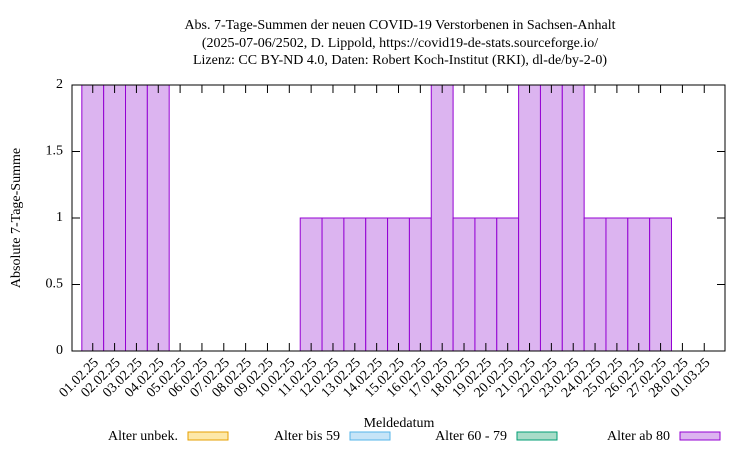 The width and height of the screenshot is (750, 450). What do you see at coordinates (143, 436) in the screenshot?
I see `legend-label: Alter unbek.` at bounding box center [143, 436].